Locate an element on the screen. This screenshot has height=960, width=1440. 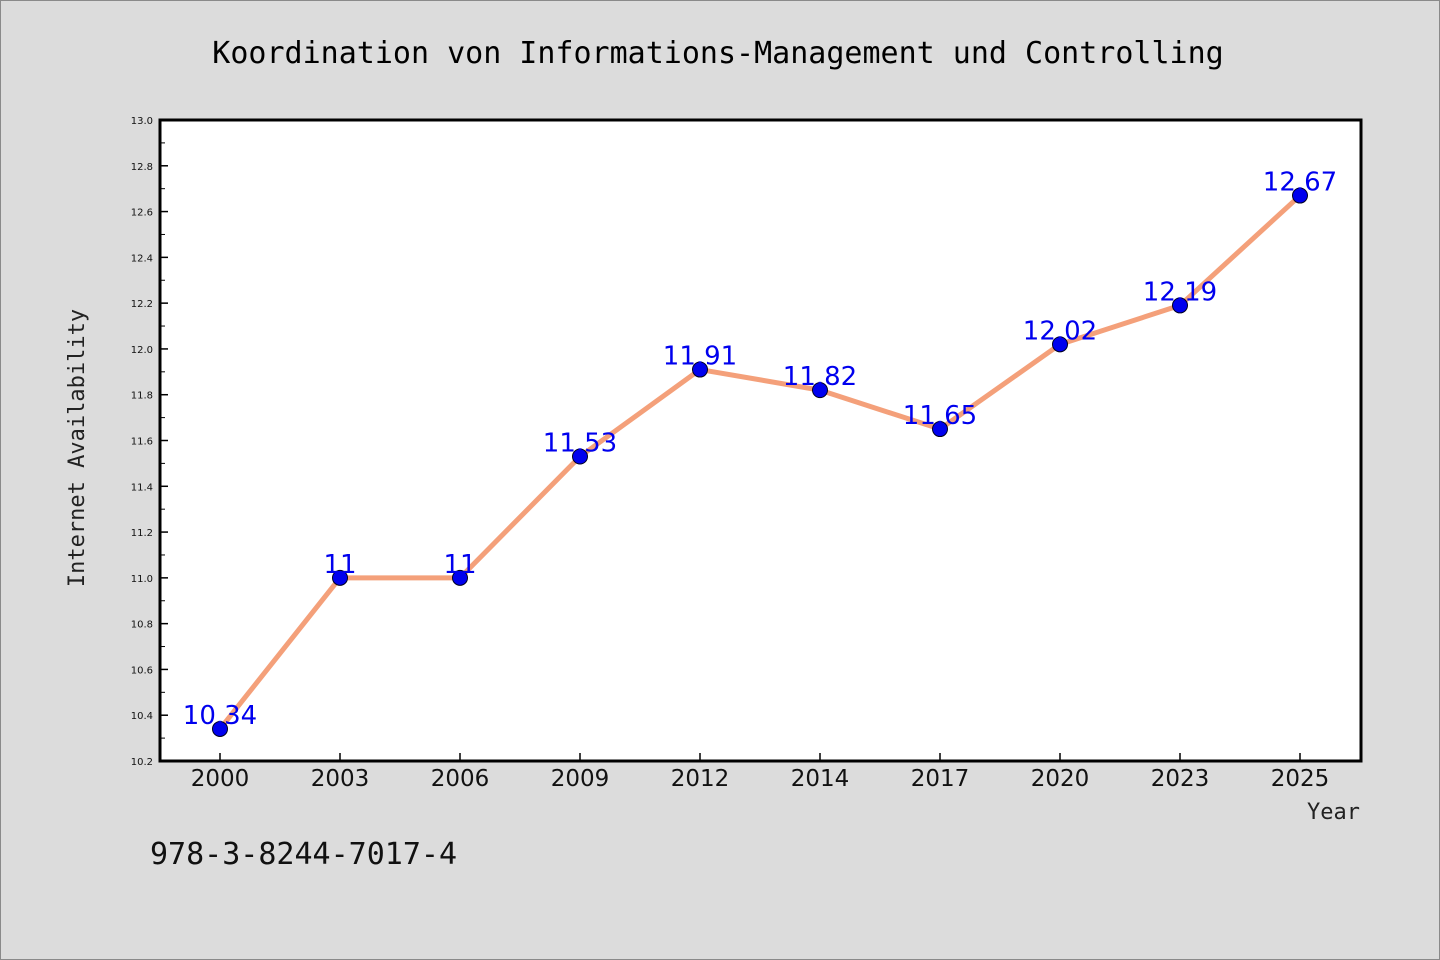
x-tick-label: 2003 is located at coordinates (340, 779).